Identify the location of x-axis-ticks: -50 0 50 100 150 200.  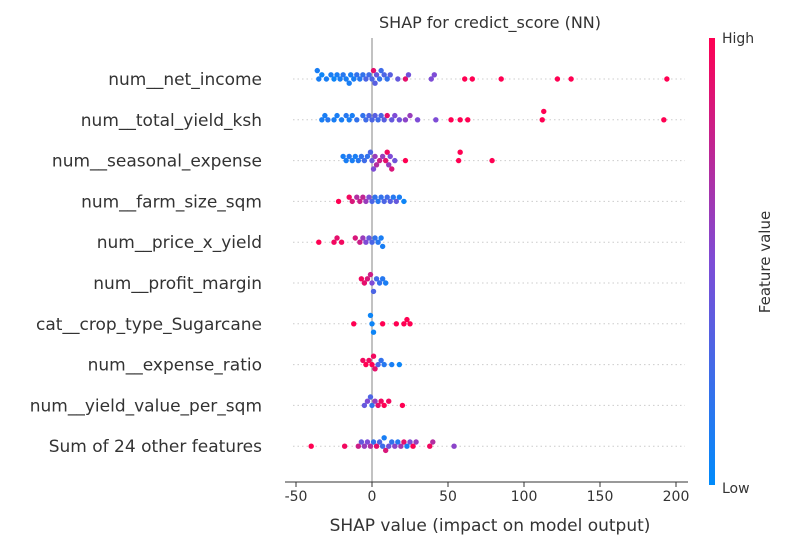
(487, 493).